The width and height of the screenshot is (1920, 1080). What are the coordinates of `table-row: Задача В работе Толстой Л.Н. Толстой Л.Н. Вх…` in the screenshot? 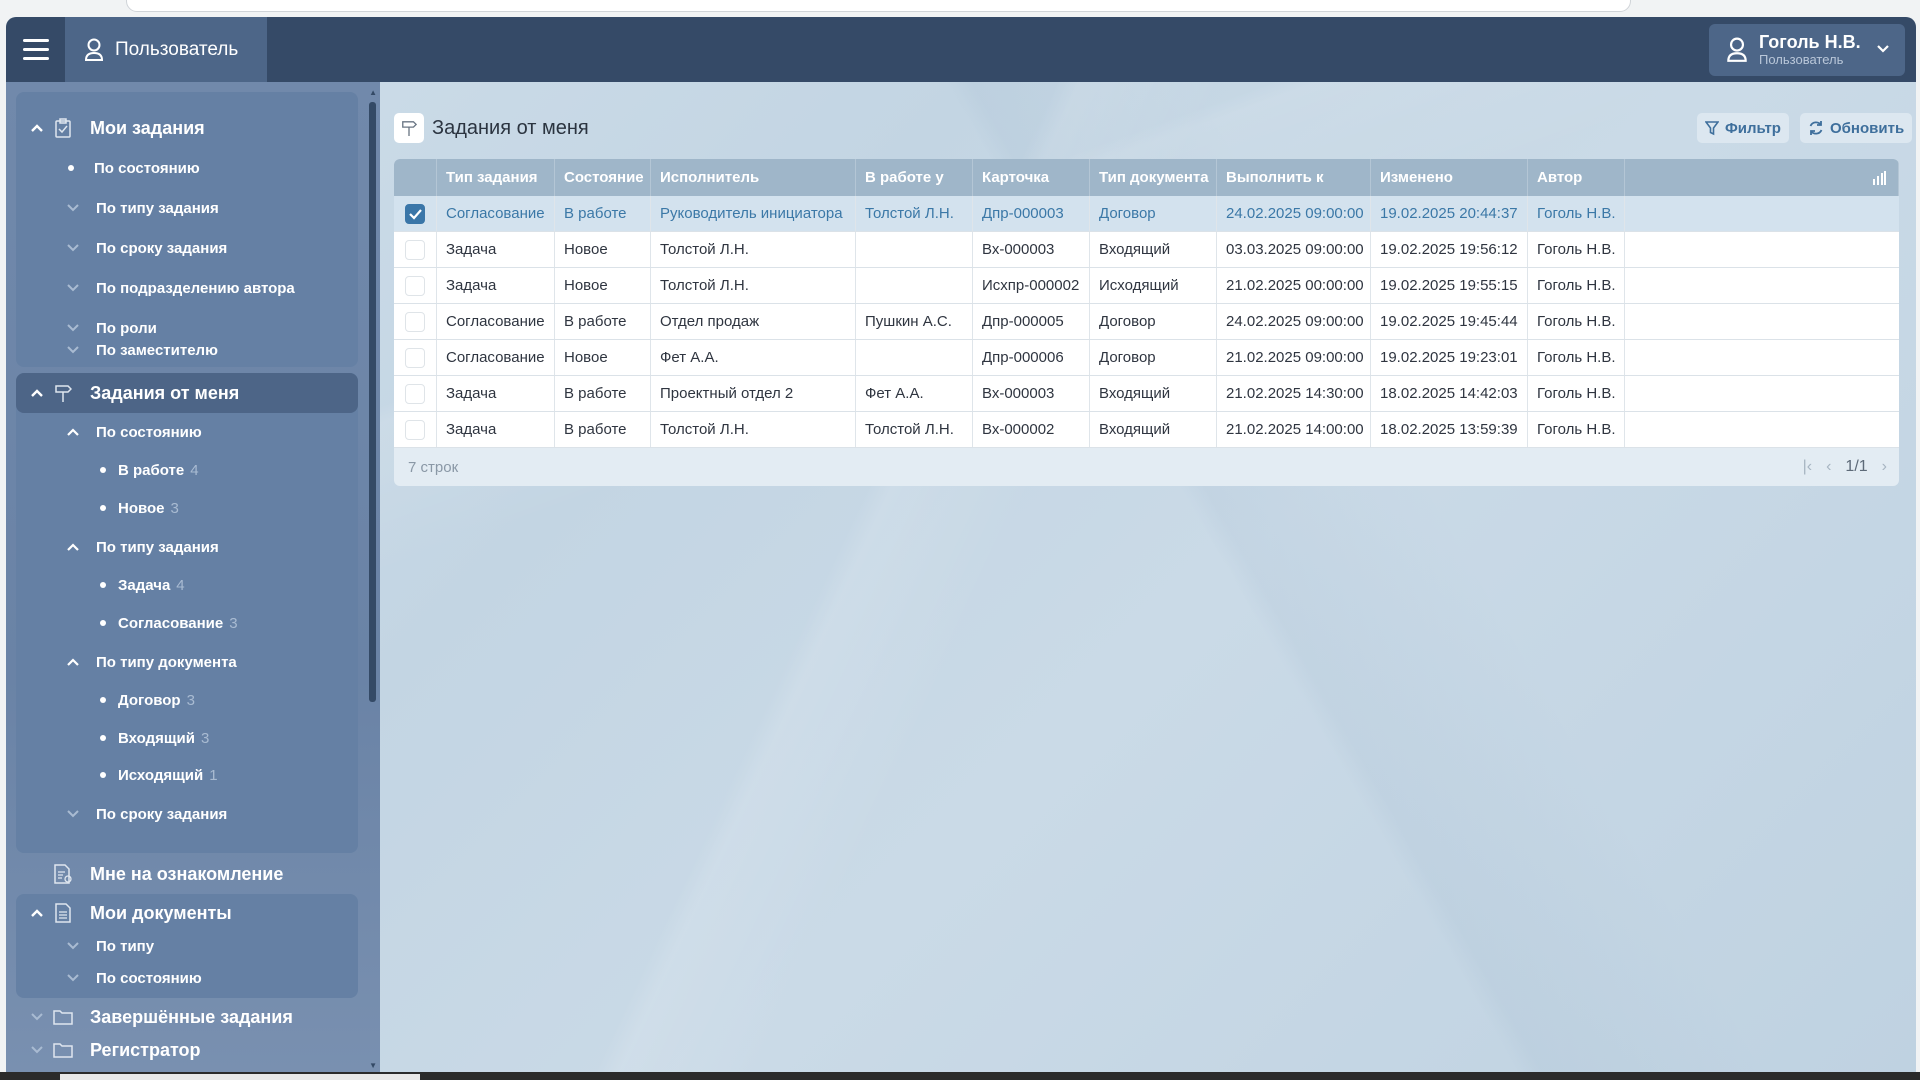 It's located at (1146, 430).